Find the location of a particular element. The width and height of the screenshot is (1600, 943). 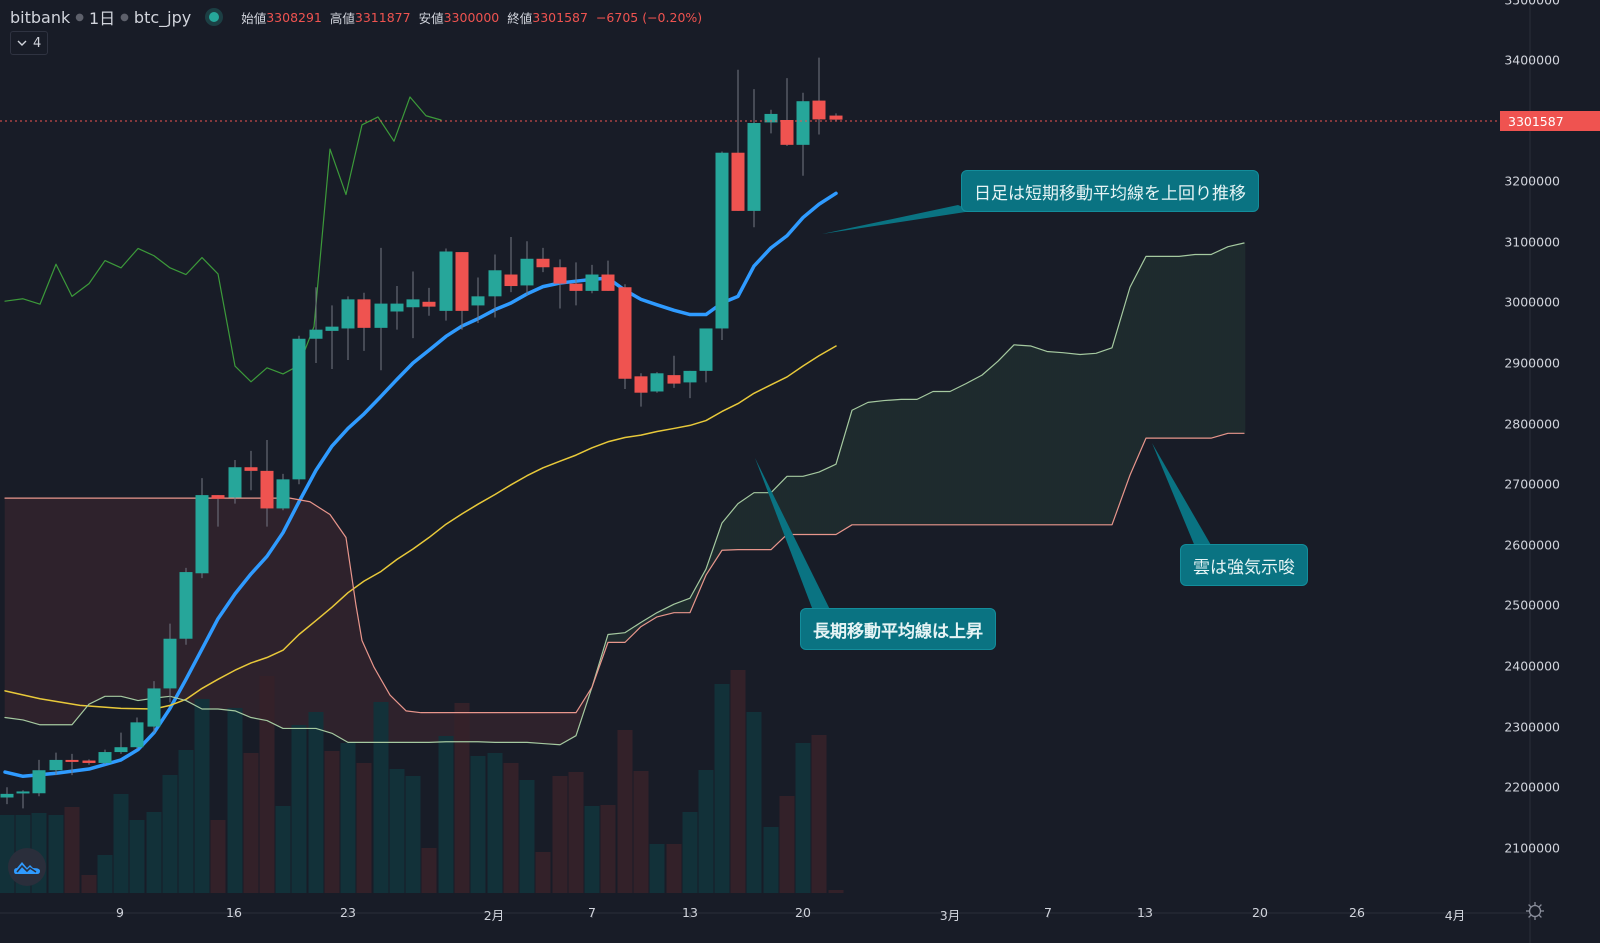

annotation-long-ma: 長期移動平均線は上昇 is located at coordinates (898, 629).